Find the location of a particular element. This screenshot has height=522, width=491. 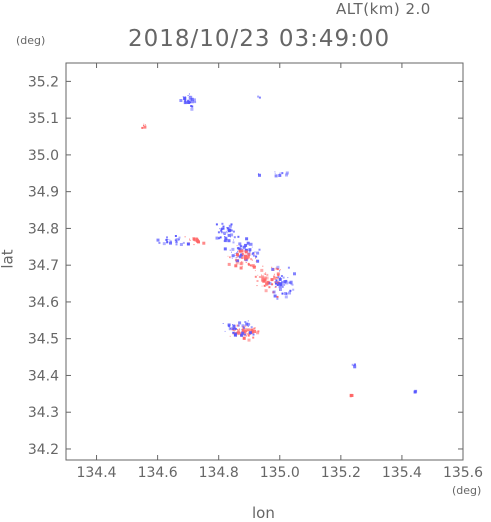

y-tick-label: 34.7 is located at coordinates (43, 266).